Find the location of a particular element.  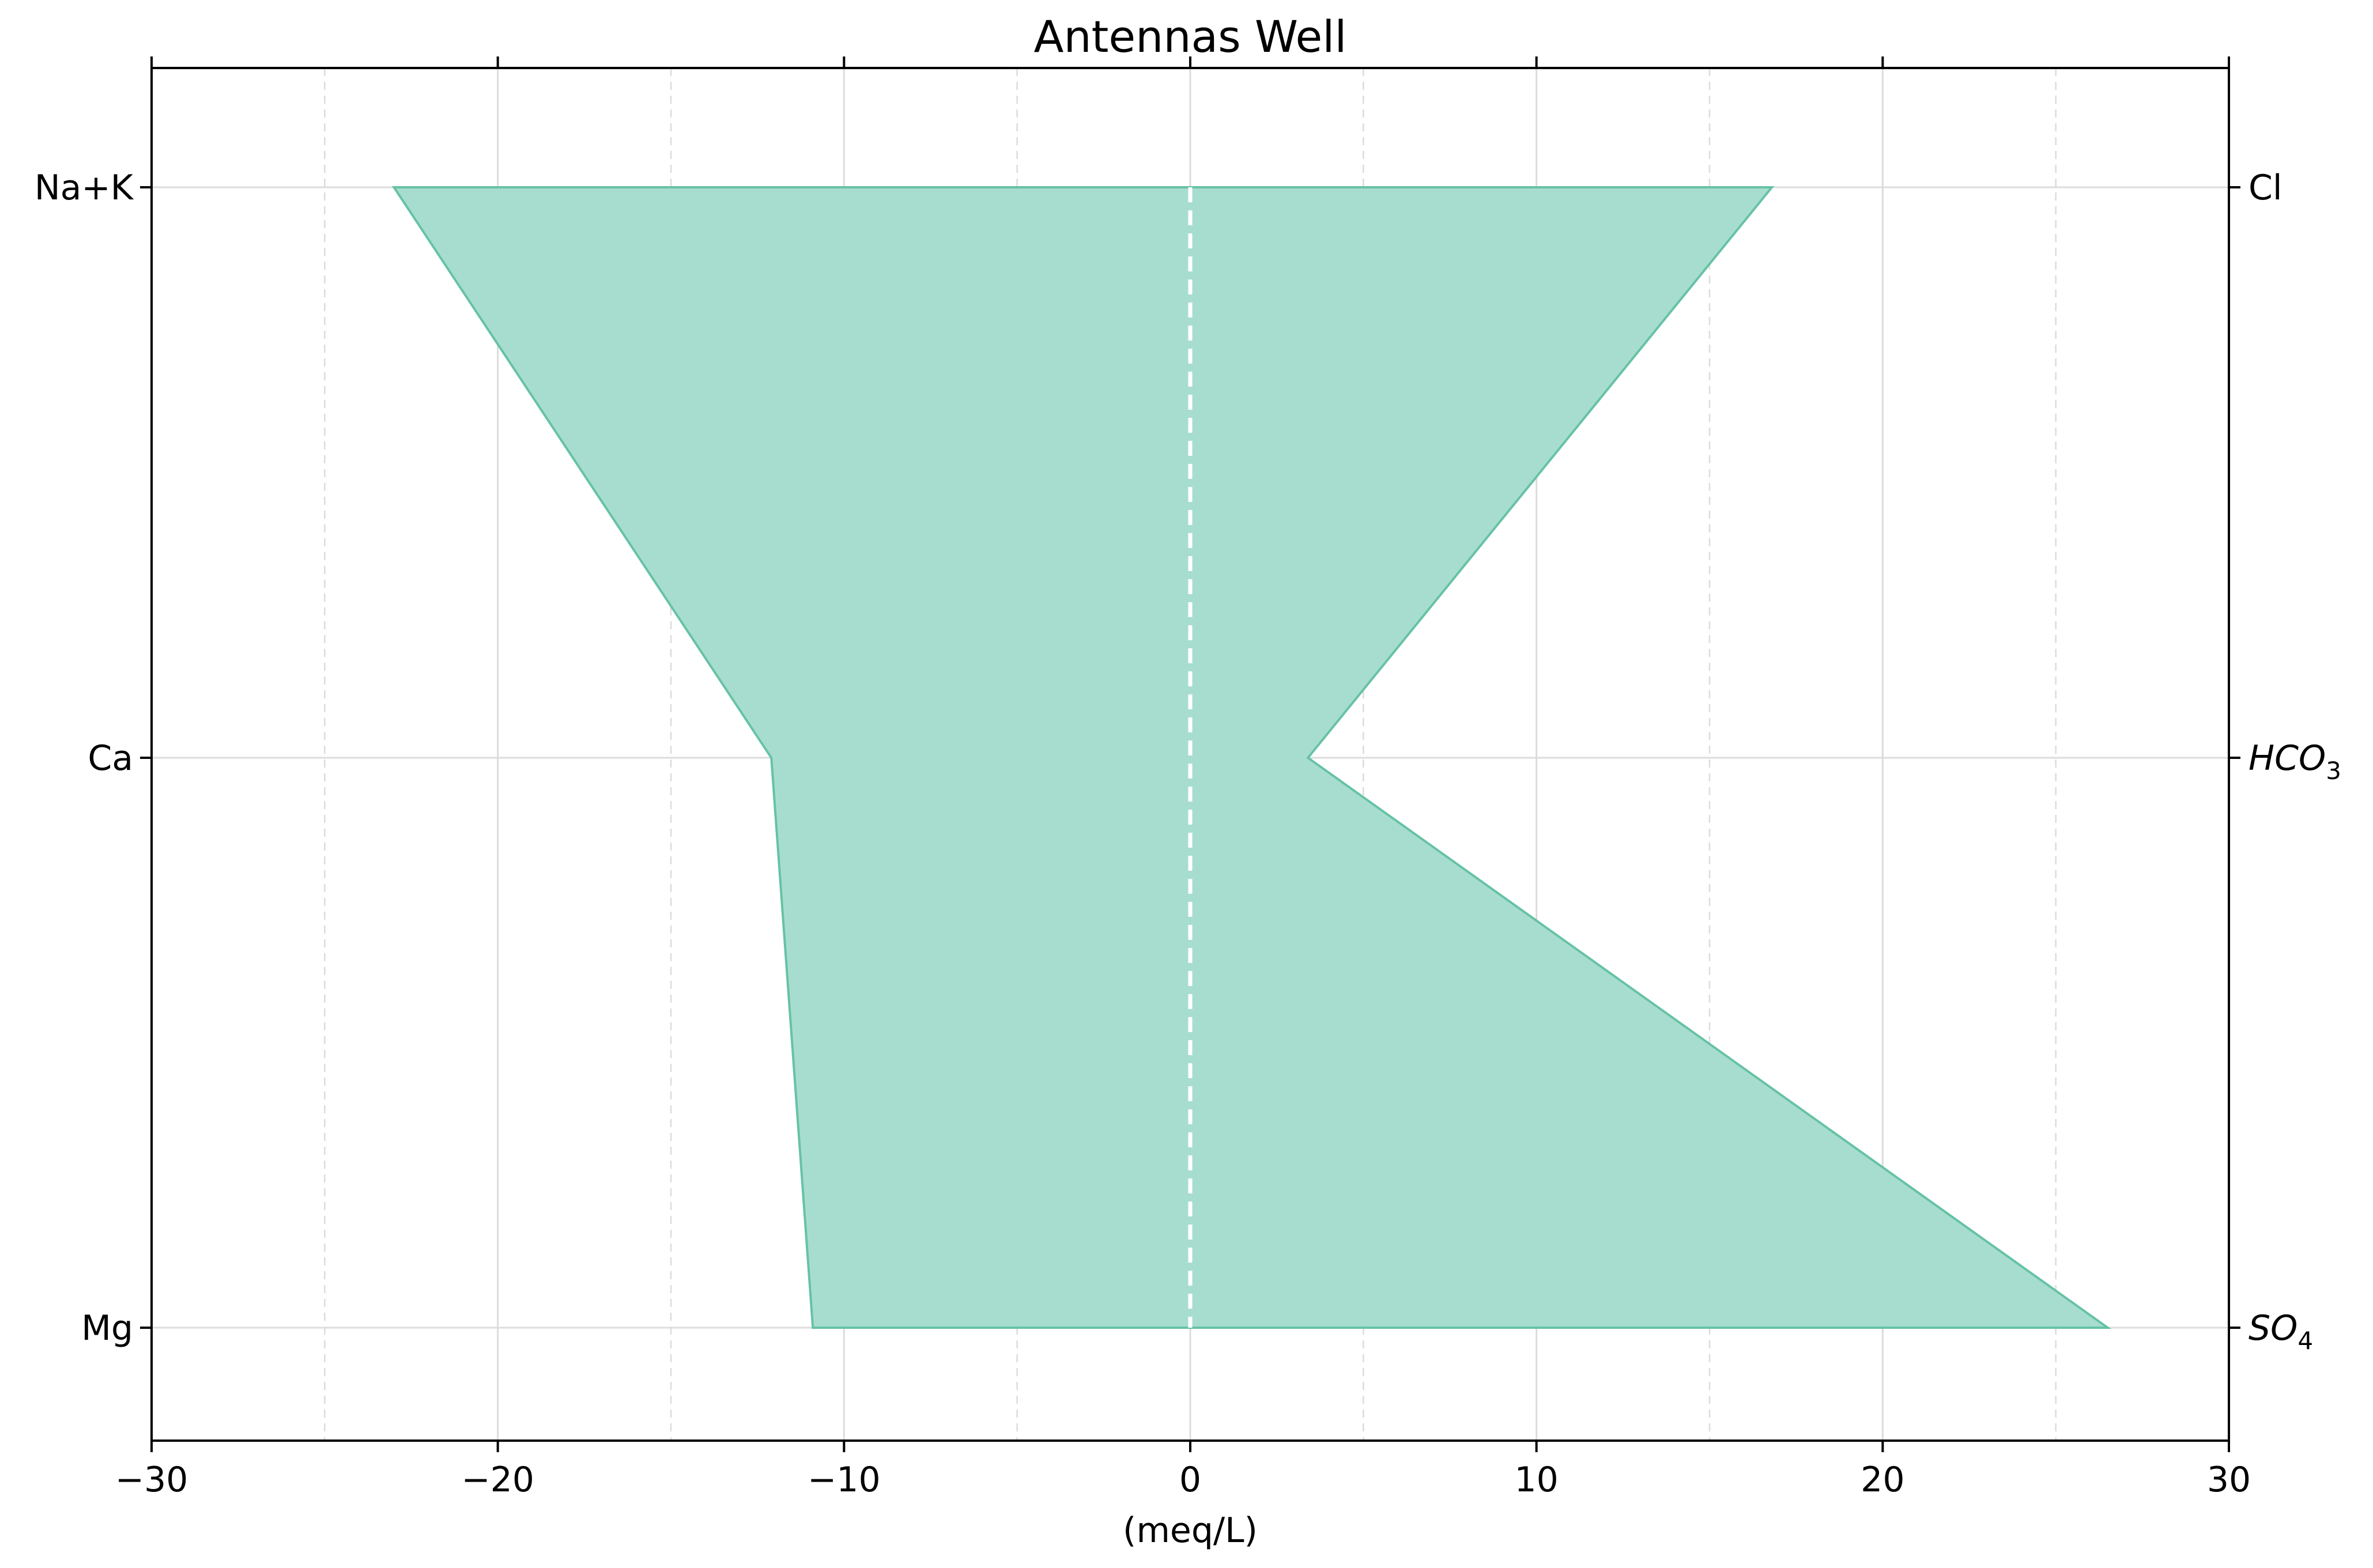

cation-label: Ca is located at coordinates (110, 759).